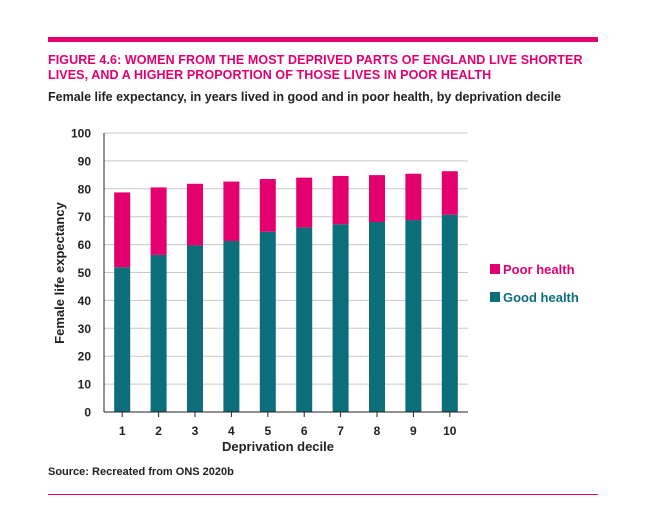 The image size is (654, 528). What do you see at coordinates (377, 431) in the screenshot?
I see `x-tick-label: 8` at bounding box center [377, 431].